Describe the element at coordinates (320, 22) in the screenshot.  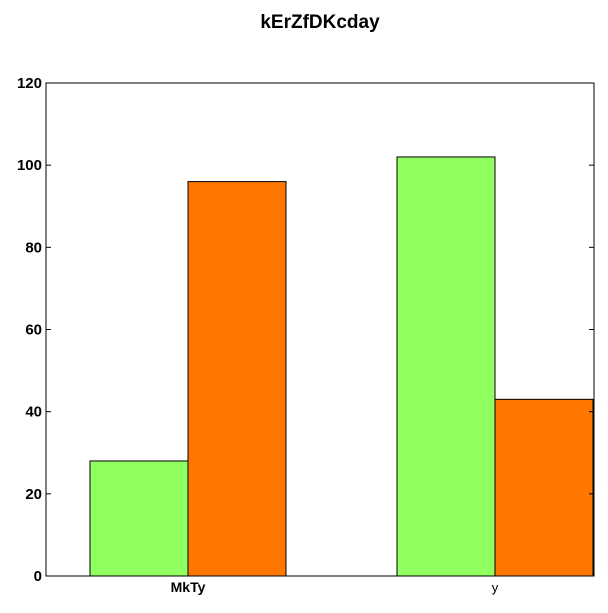
I see `chart-title: kErZfDKcday` at that location.